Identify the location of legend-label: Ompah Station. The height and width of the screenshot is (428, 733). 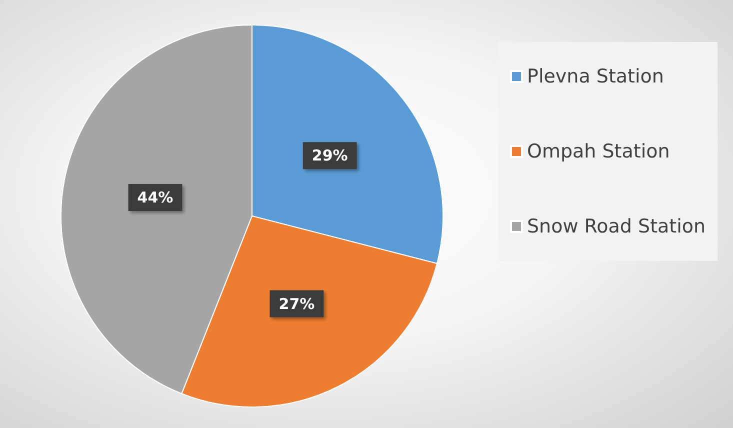
(598, 151).